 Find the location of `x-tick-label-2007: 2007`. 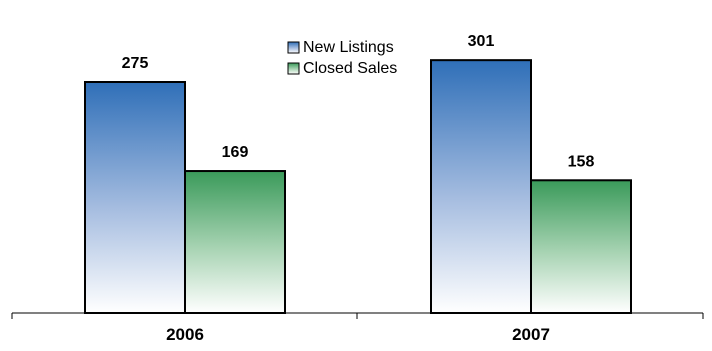

x-tick-label-2007: 2007 is located at coordinates (531, 334).